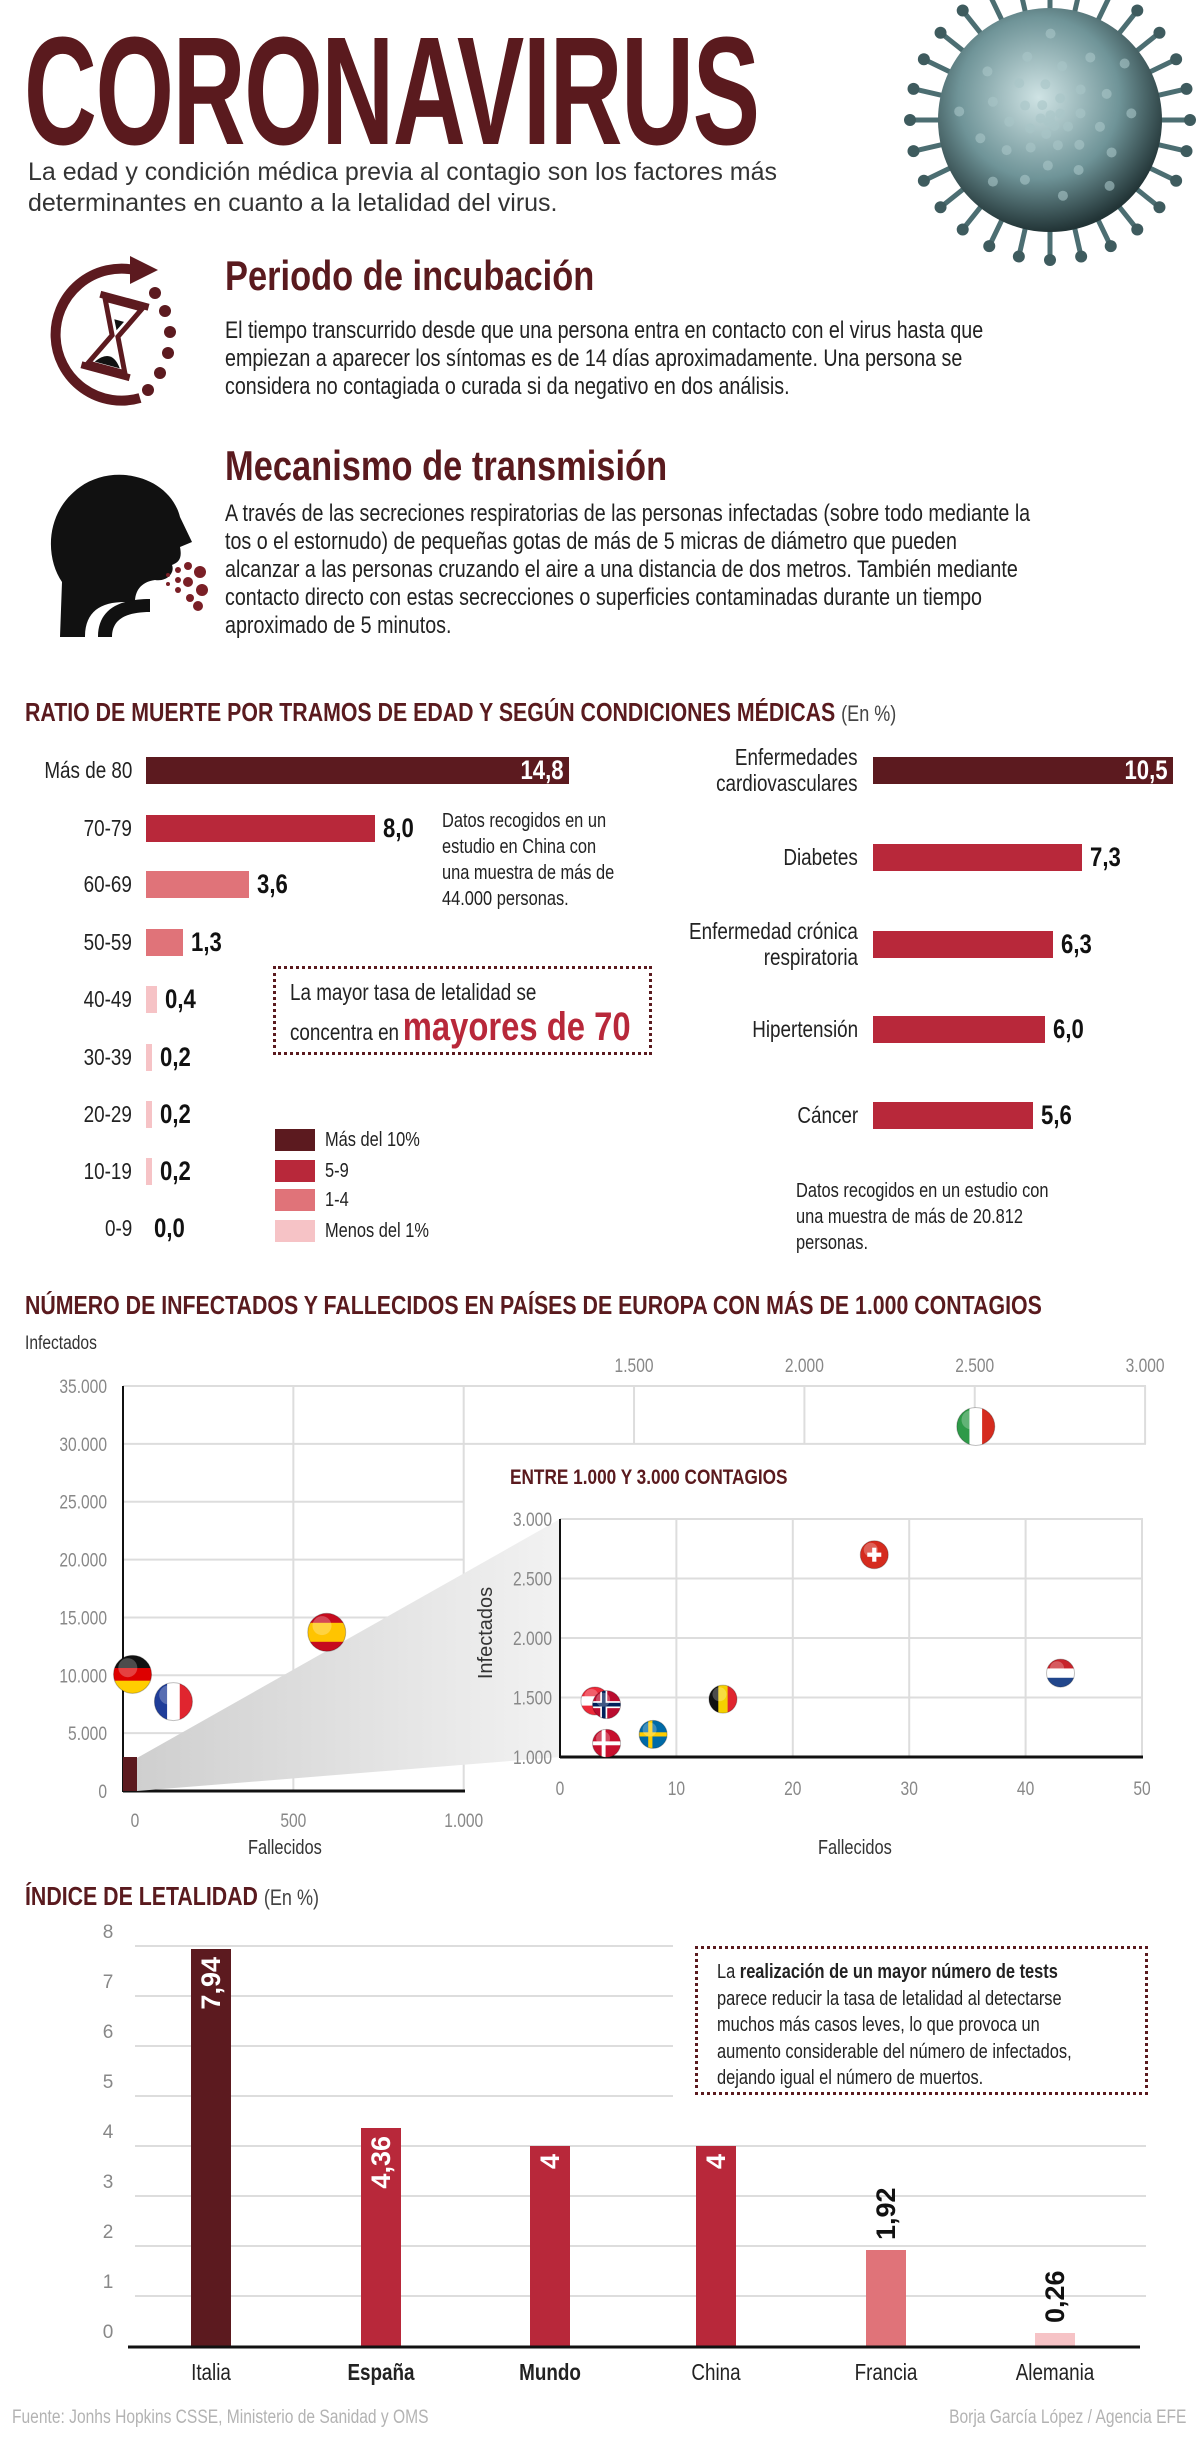 This screenshot has height=2437, width=1200. What do you see at coordinates (855, 1848) in the screenshot?
I see `inset-x-axis-label: Fallecidos` at bounding box center [855, 1848].